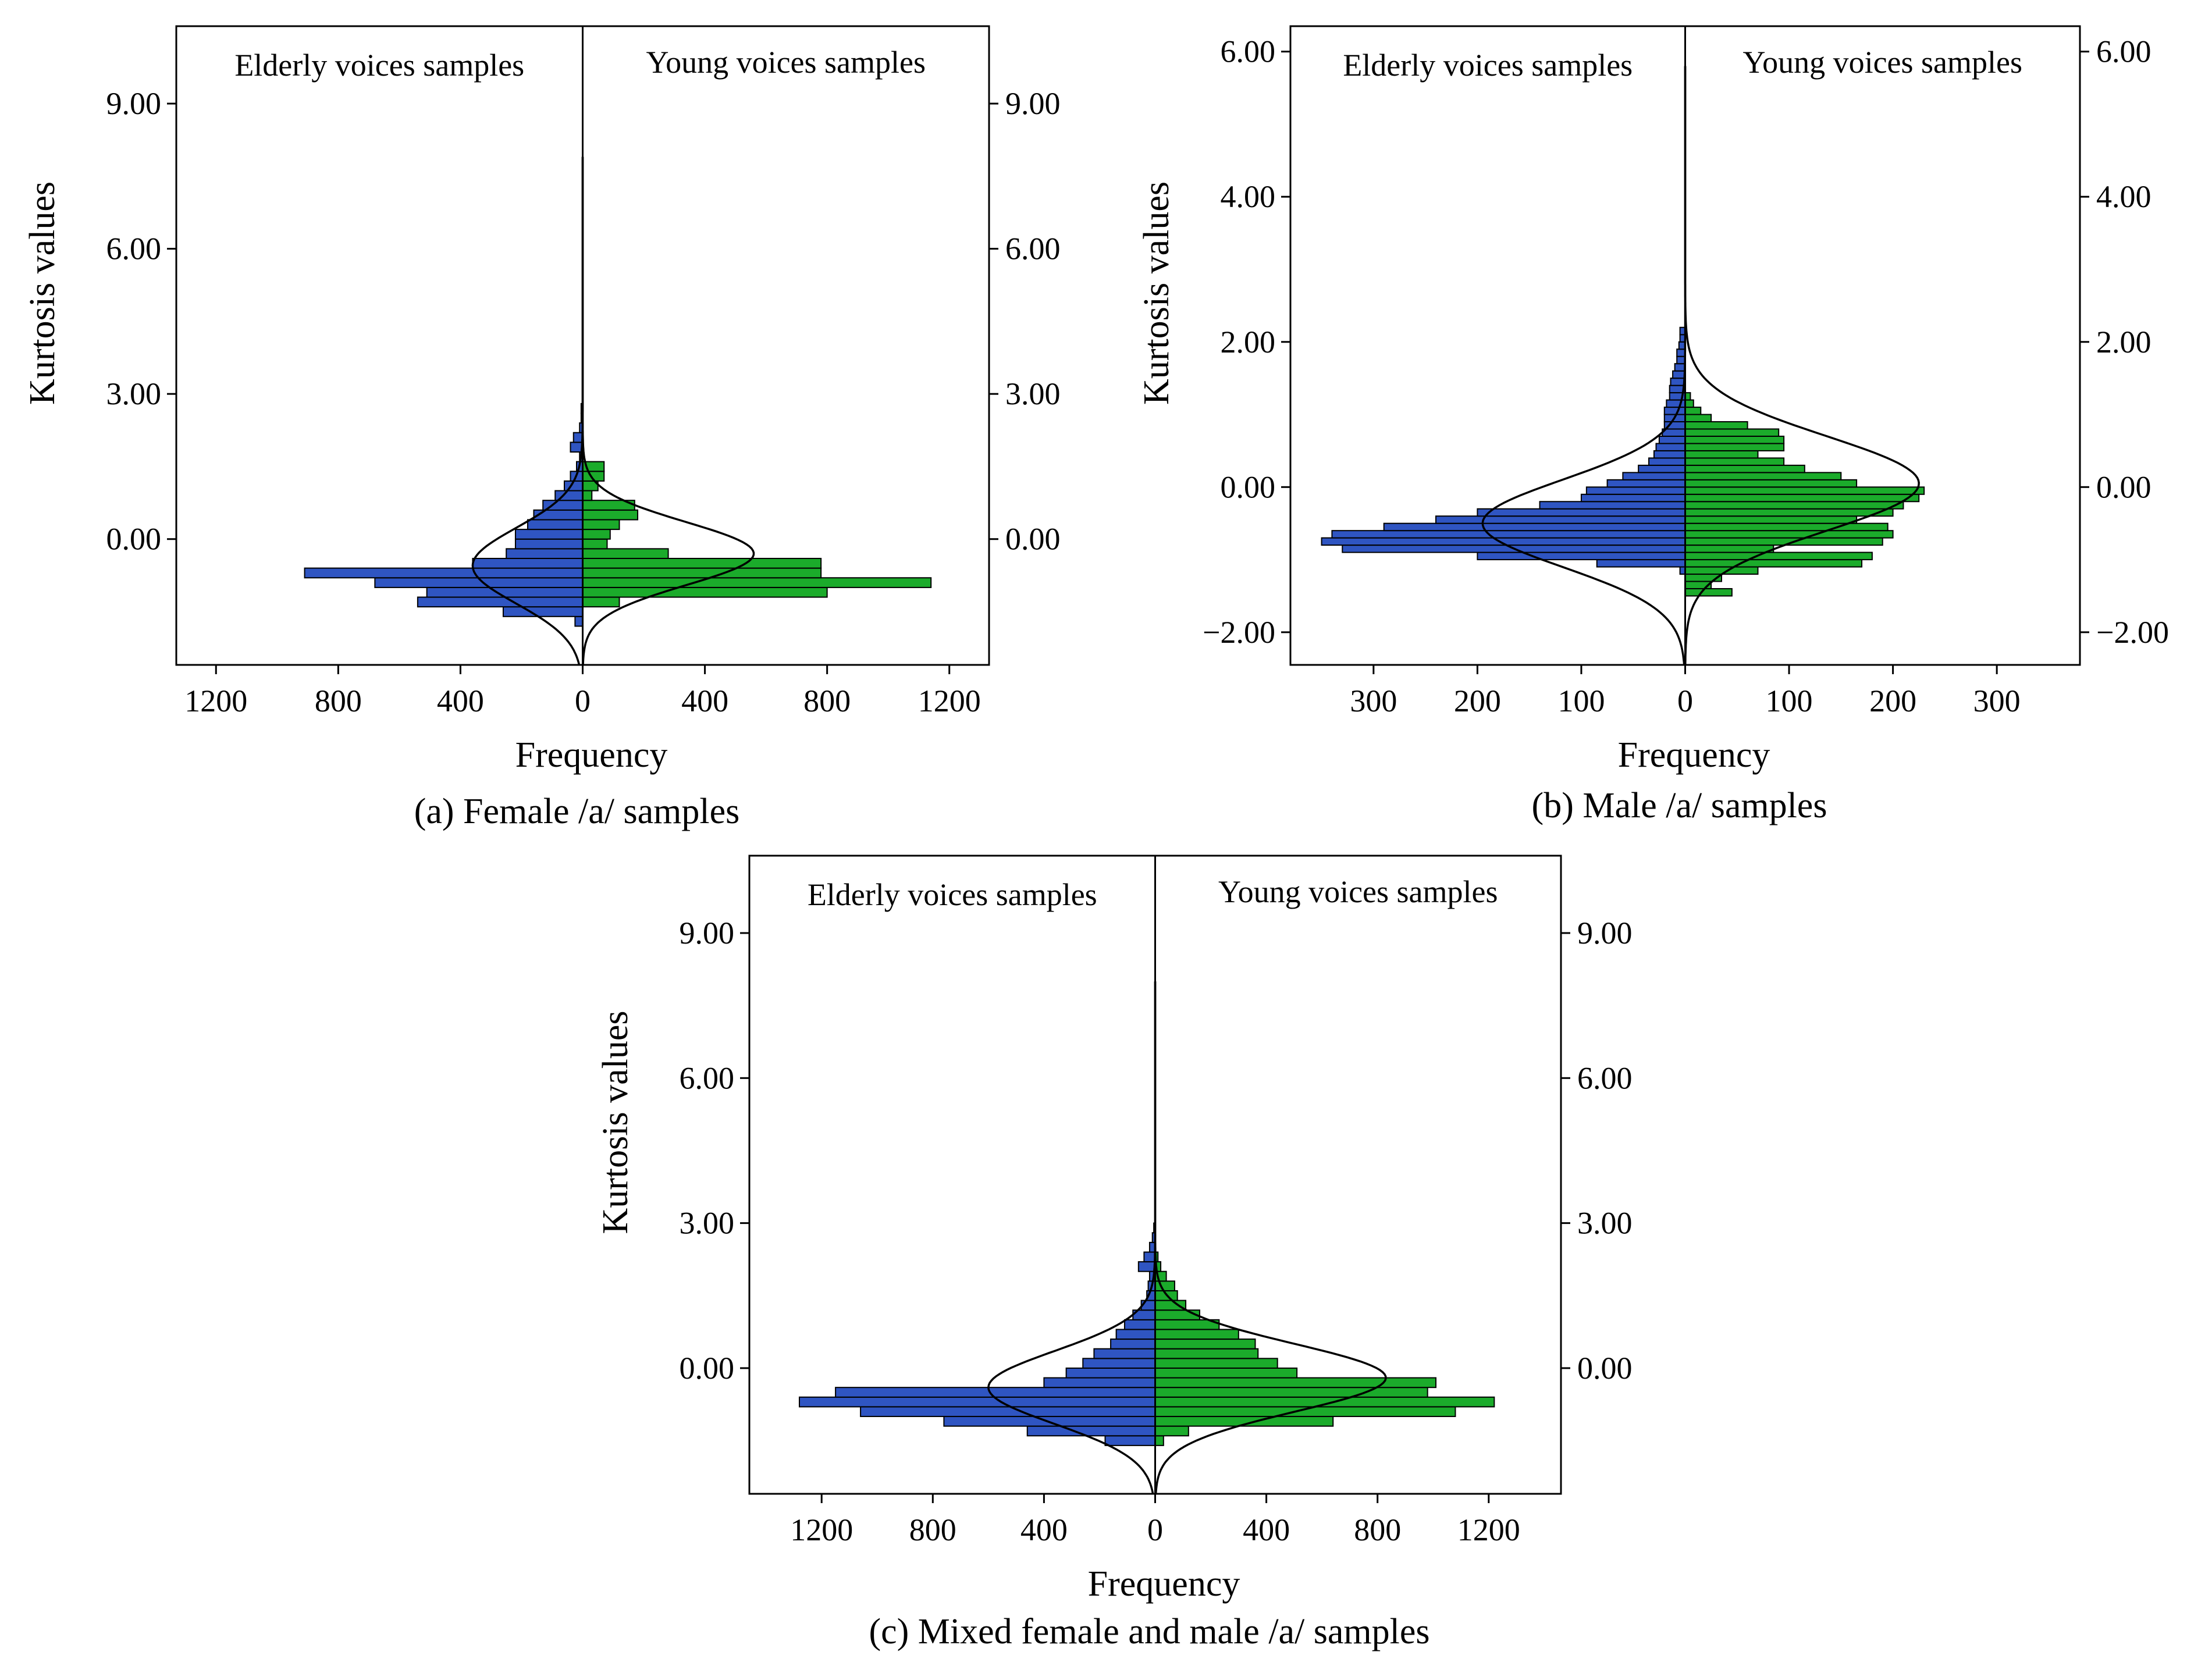  What do you see at coordinates (1248, 342) in the screenshot?
I see `y-tick-label-left: 2.00` at bounding box center [1248, 342].